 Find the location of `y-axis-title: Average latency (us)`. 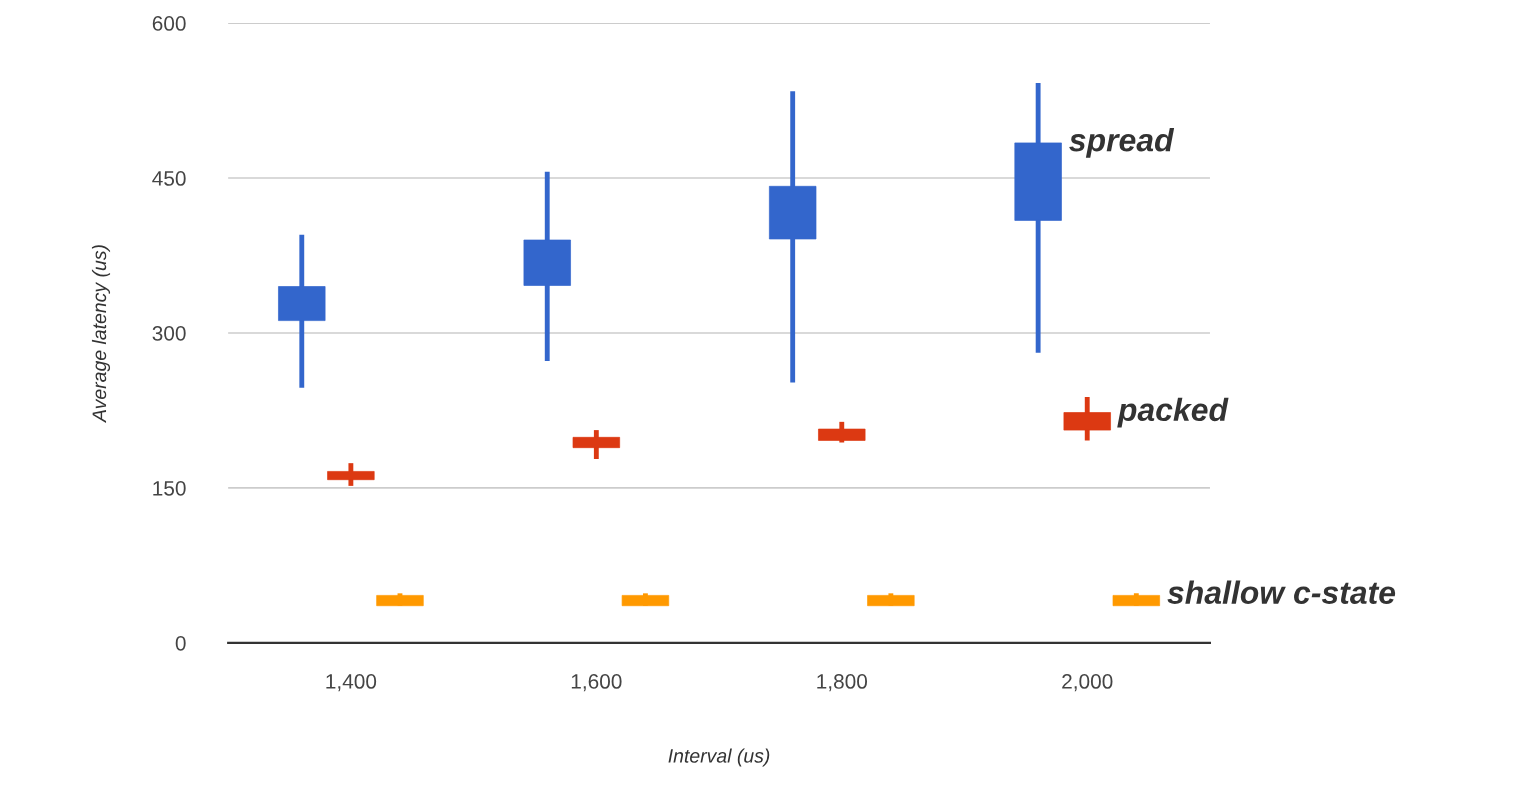

y-axis-title: Average latency (us) is located at coordinates (101, 334).